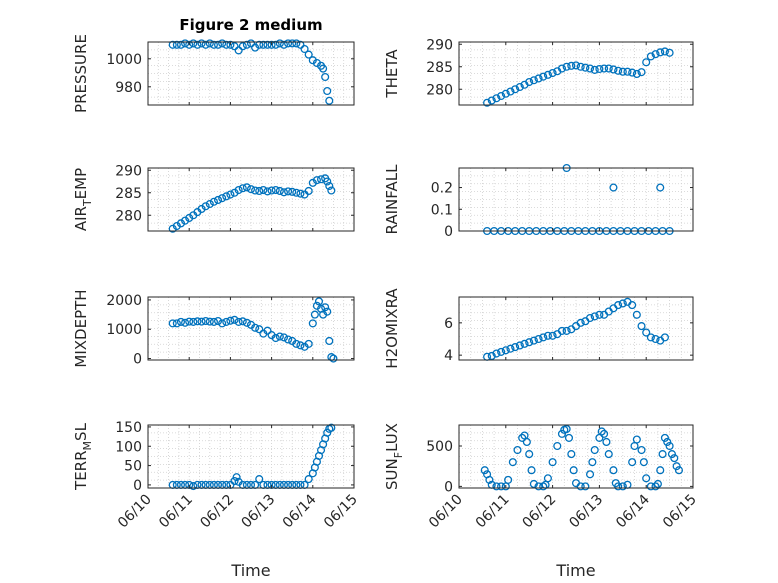  What do you see at coordinates (448, 356) in the screenshot?
I see `y-tick-label: 4` at bounding box center [448, 356].